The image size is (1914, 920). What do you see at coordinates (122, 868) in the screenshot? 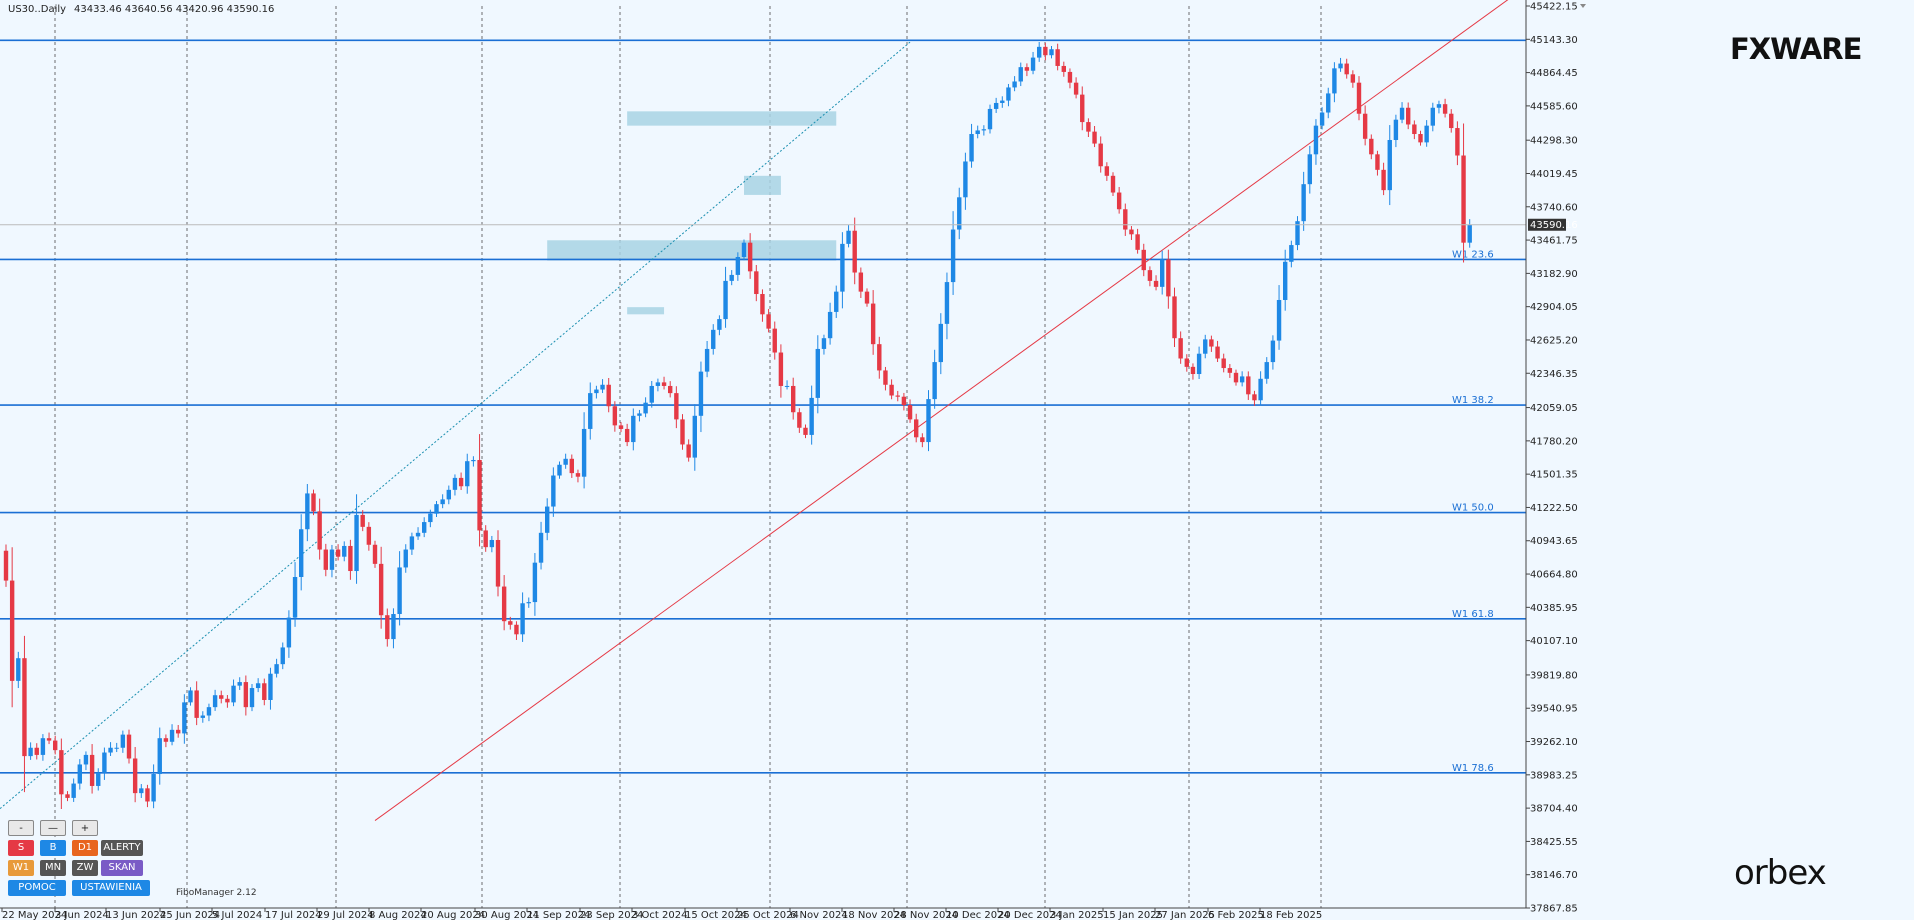
I see `scan-button: SKAN` at bounding box center [122, 868].